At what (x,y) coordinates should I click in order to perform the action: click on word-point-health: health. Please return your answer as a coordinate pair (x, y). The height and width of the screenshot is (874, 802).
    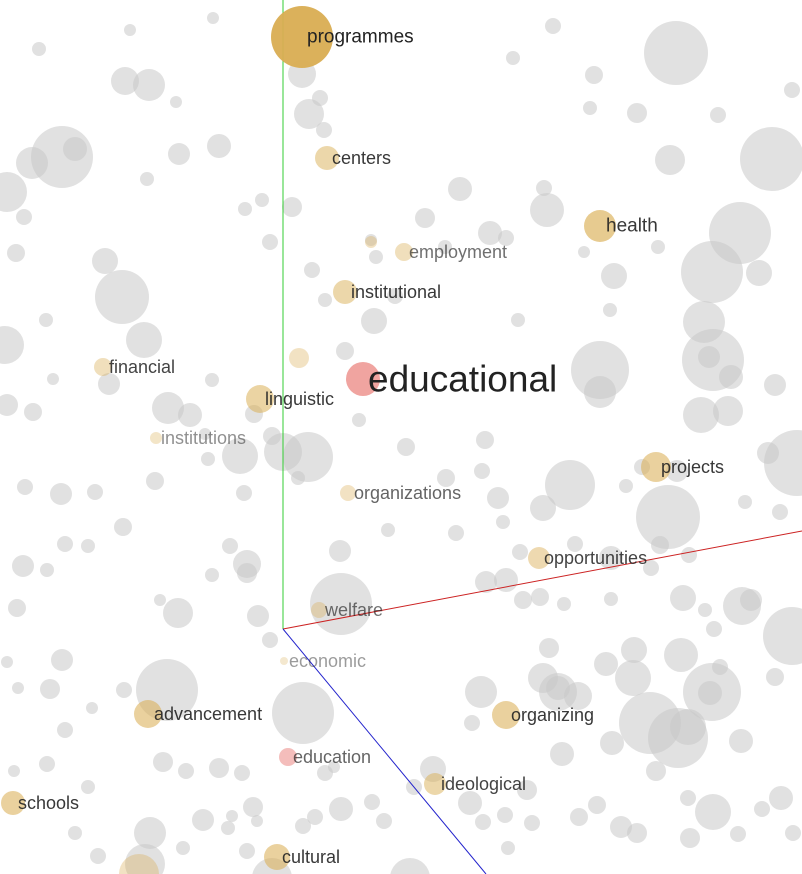
    Looking at the image, I should click on (621, 226).